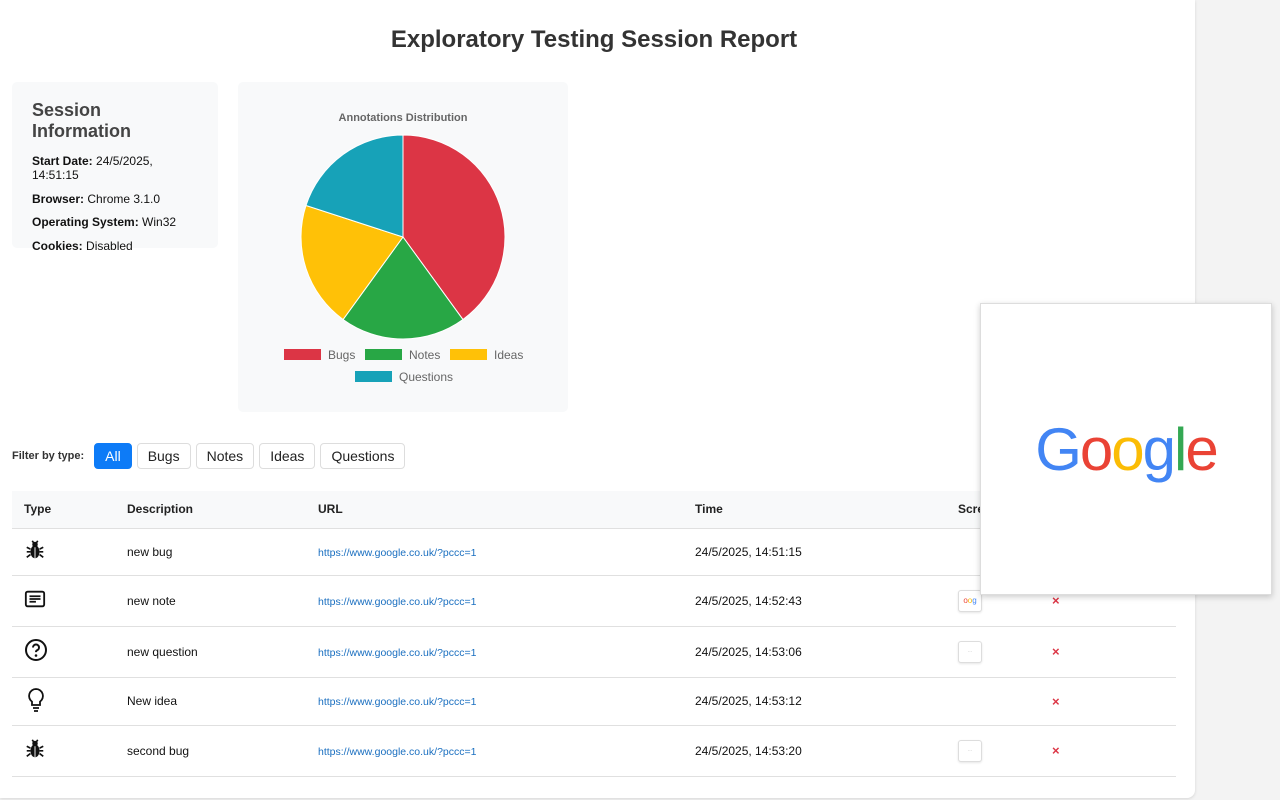 The image size is (1280, 800). What do you see at coordinates (210, 601) in the screenshot?
I see `description-cell: new note` at bounding box center [210, 601].